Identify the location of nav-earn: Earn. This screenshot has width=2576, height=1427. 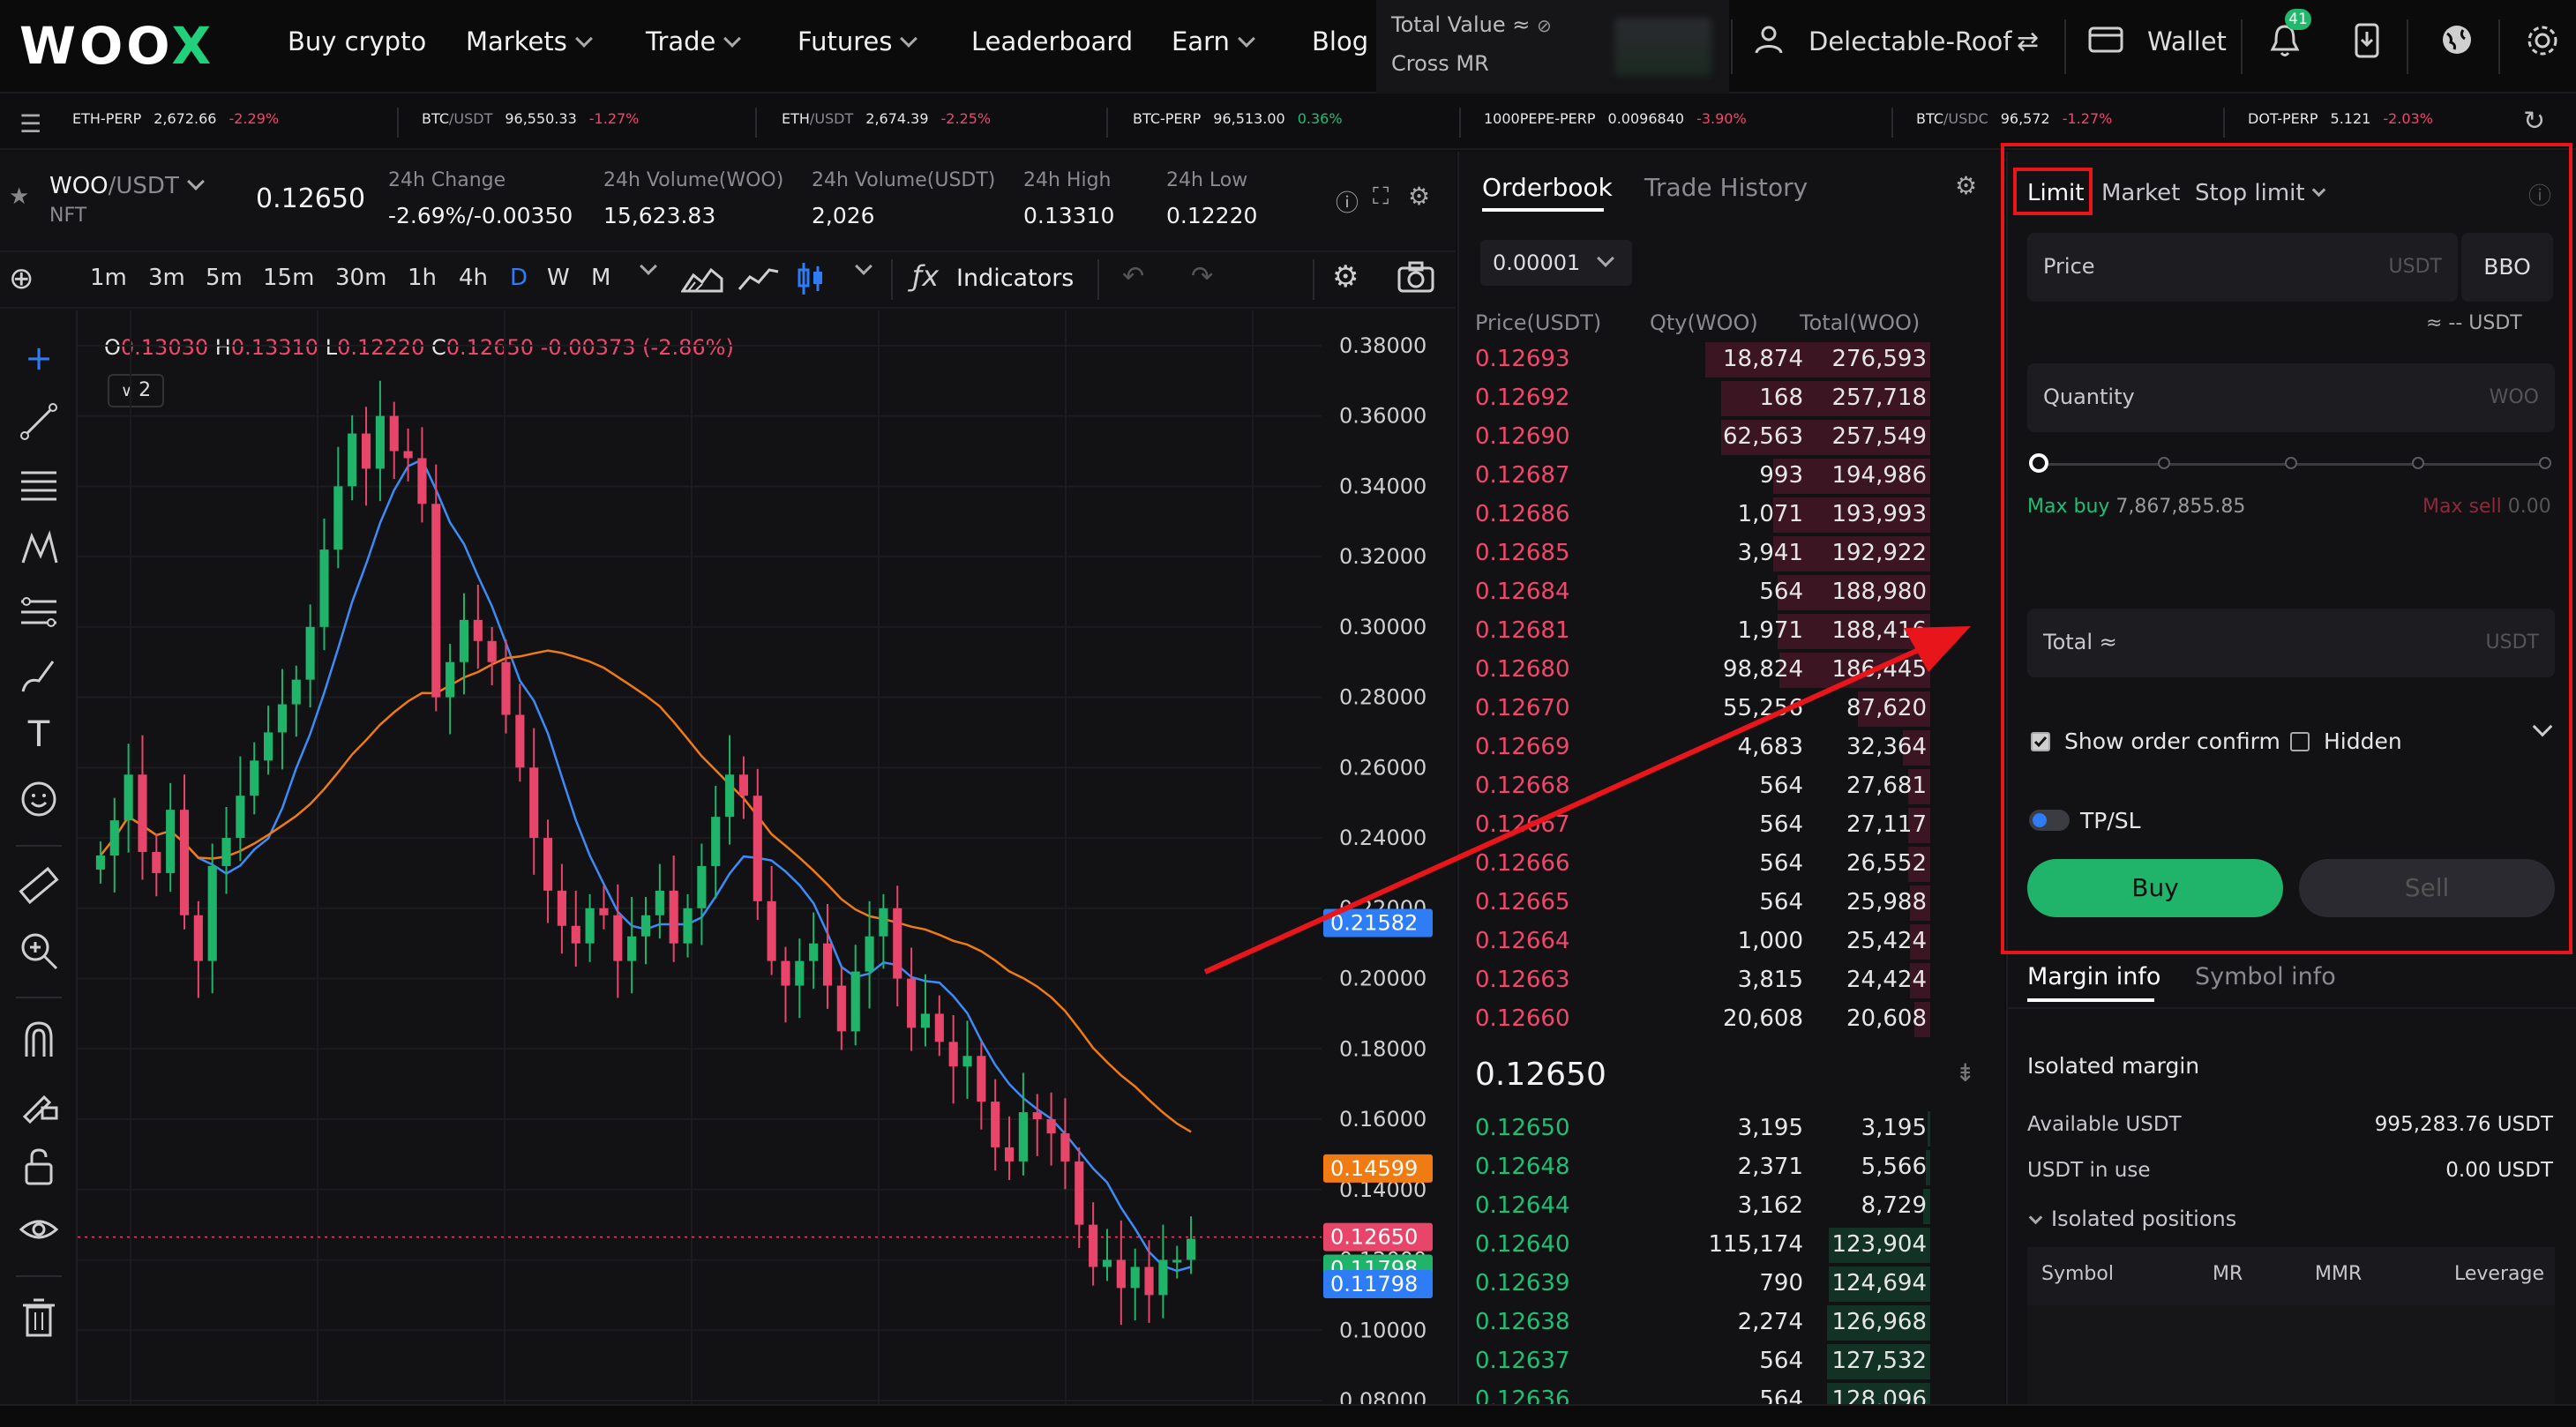
(1214, 41).